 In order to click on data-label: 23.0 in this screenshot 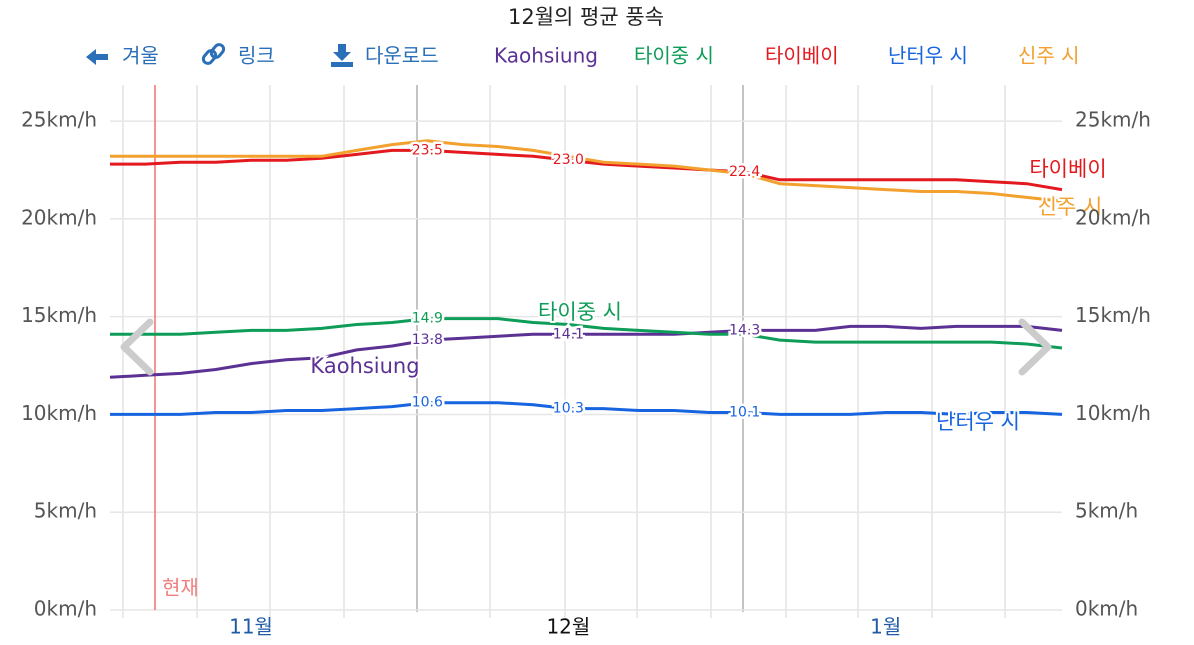, I will do `click(568, 160)`.